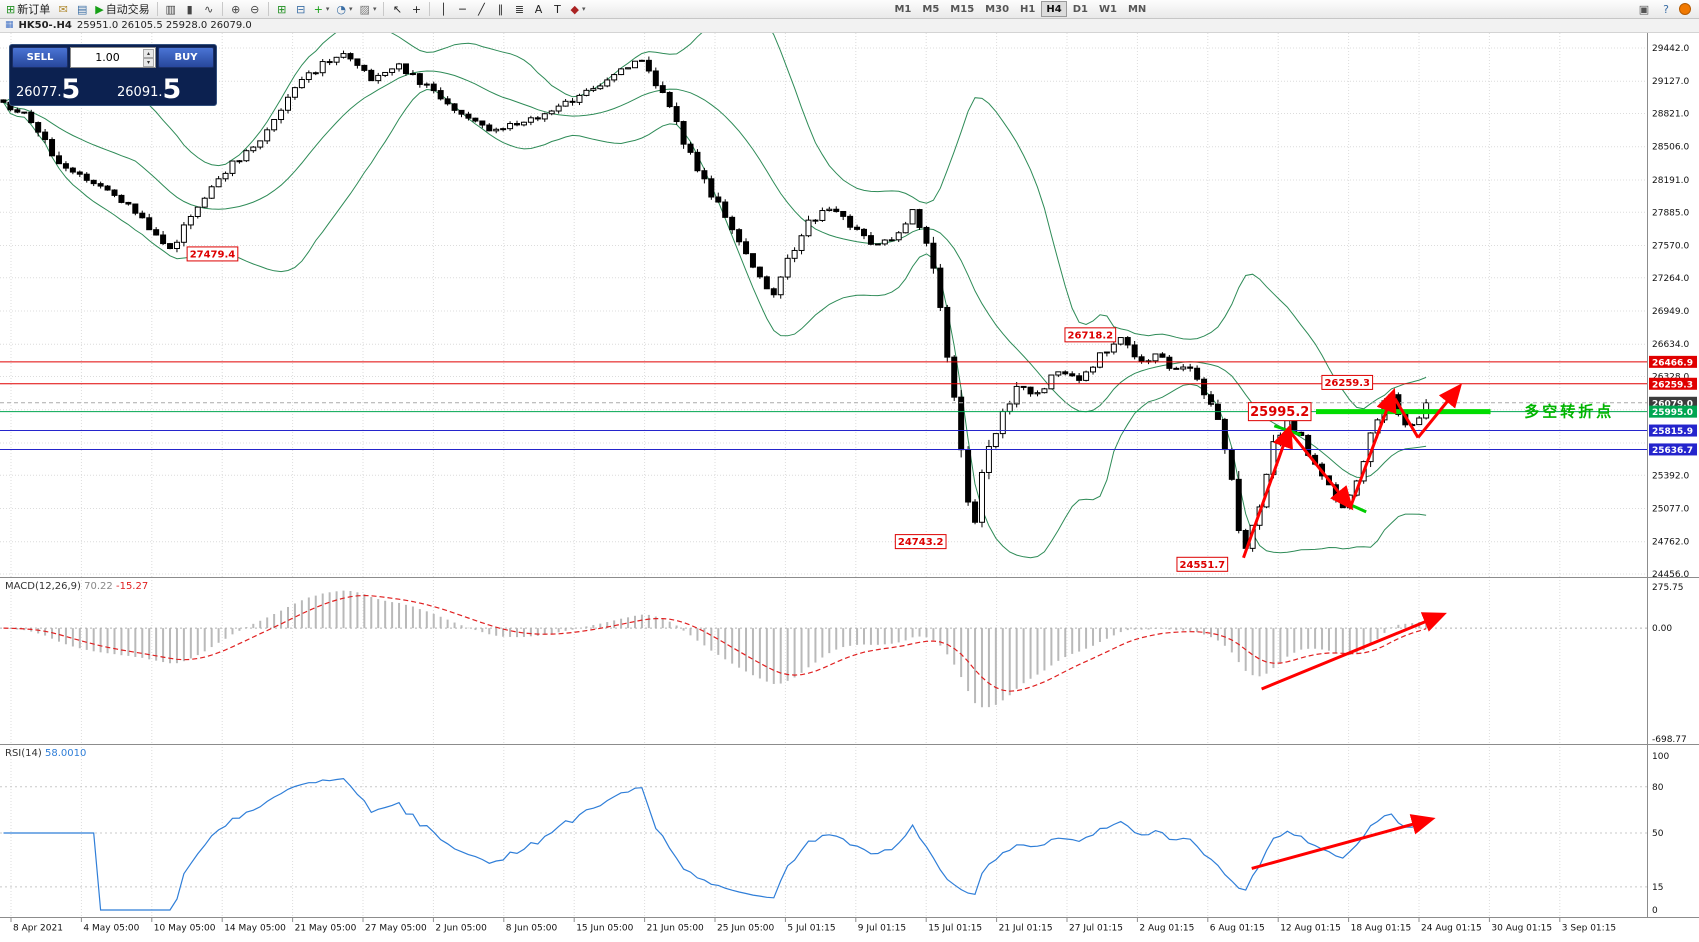  What do you see at coordinates (1107, 9) in the screenshot?
I see `timeframe-w1: W1` at bounding box center [1107, 9].